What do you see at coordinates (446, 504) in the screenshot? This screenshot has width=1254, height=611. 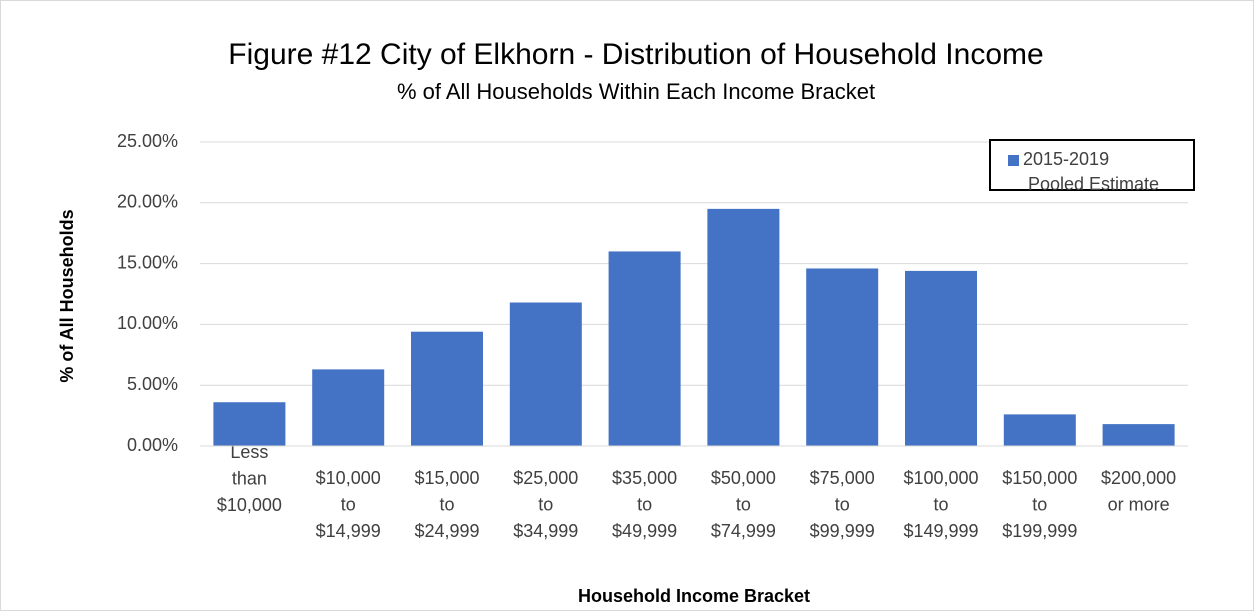 I see `x-tick-label: $15,000 to $24,999` at bounding box center [446, 504].